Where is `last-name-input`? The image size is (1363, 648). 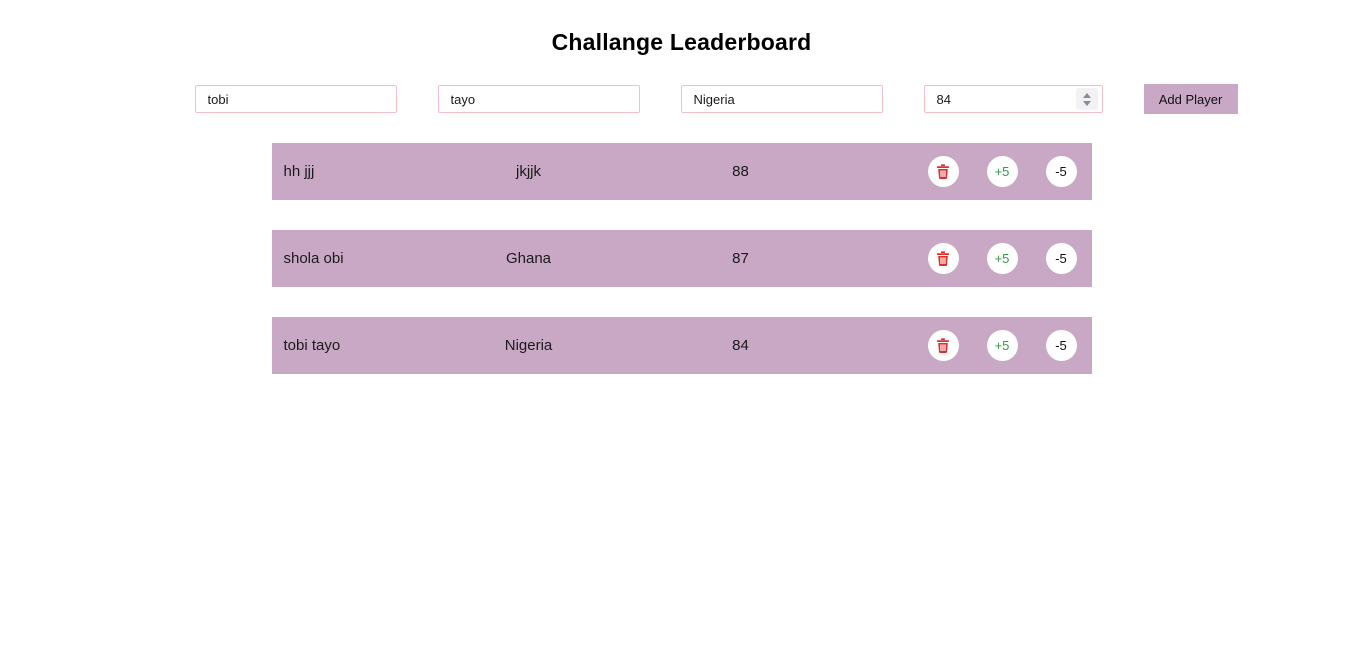 last-name-input is located at coordinates (538, 99).